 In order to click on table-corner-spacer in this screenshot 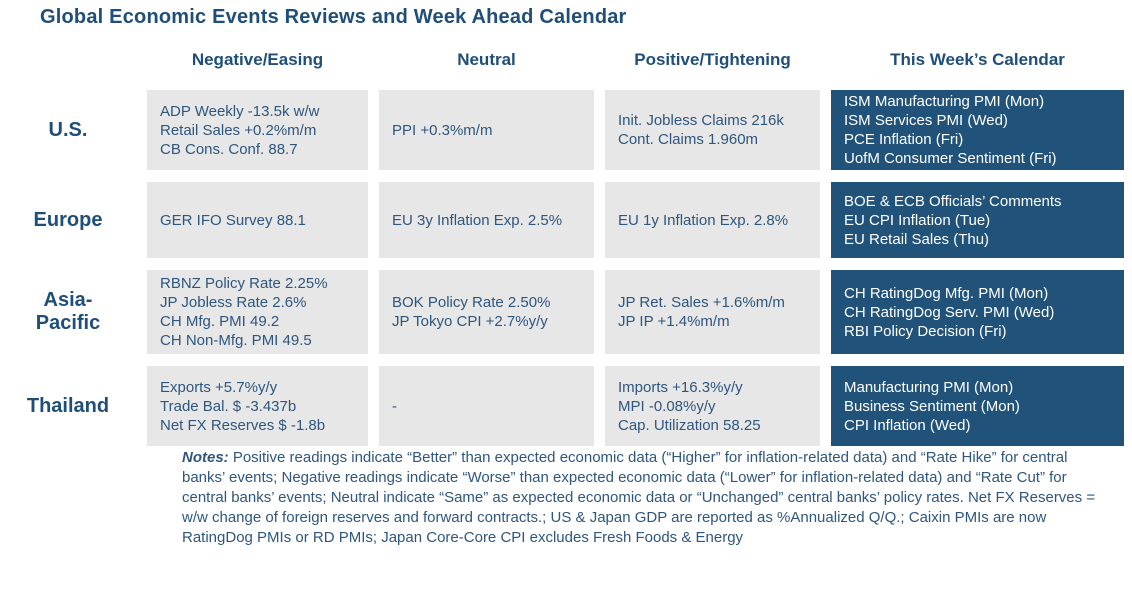, I will do `click(68, 60)`.